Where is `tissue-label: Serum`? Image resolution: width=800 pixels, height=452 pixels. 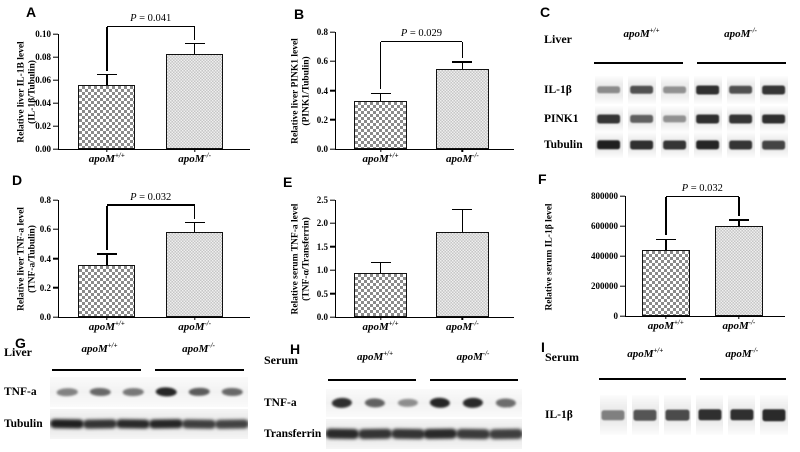
tissue-label: Serum is located at coordinates (281, 360).